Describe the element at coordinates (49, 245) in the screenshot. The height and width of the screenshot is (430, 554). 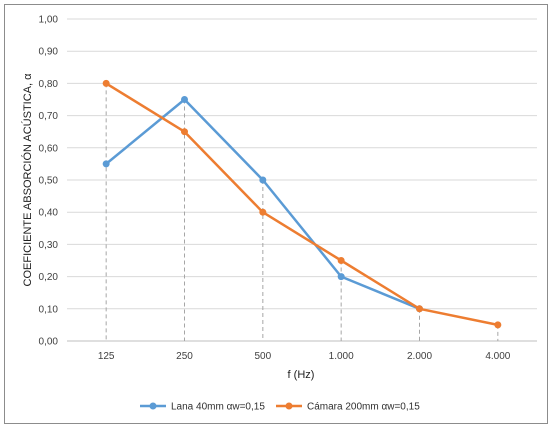
I see `y-tick-label: 0,30` at that location.